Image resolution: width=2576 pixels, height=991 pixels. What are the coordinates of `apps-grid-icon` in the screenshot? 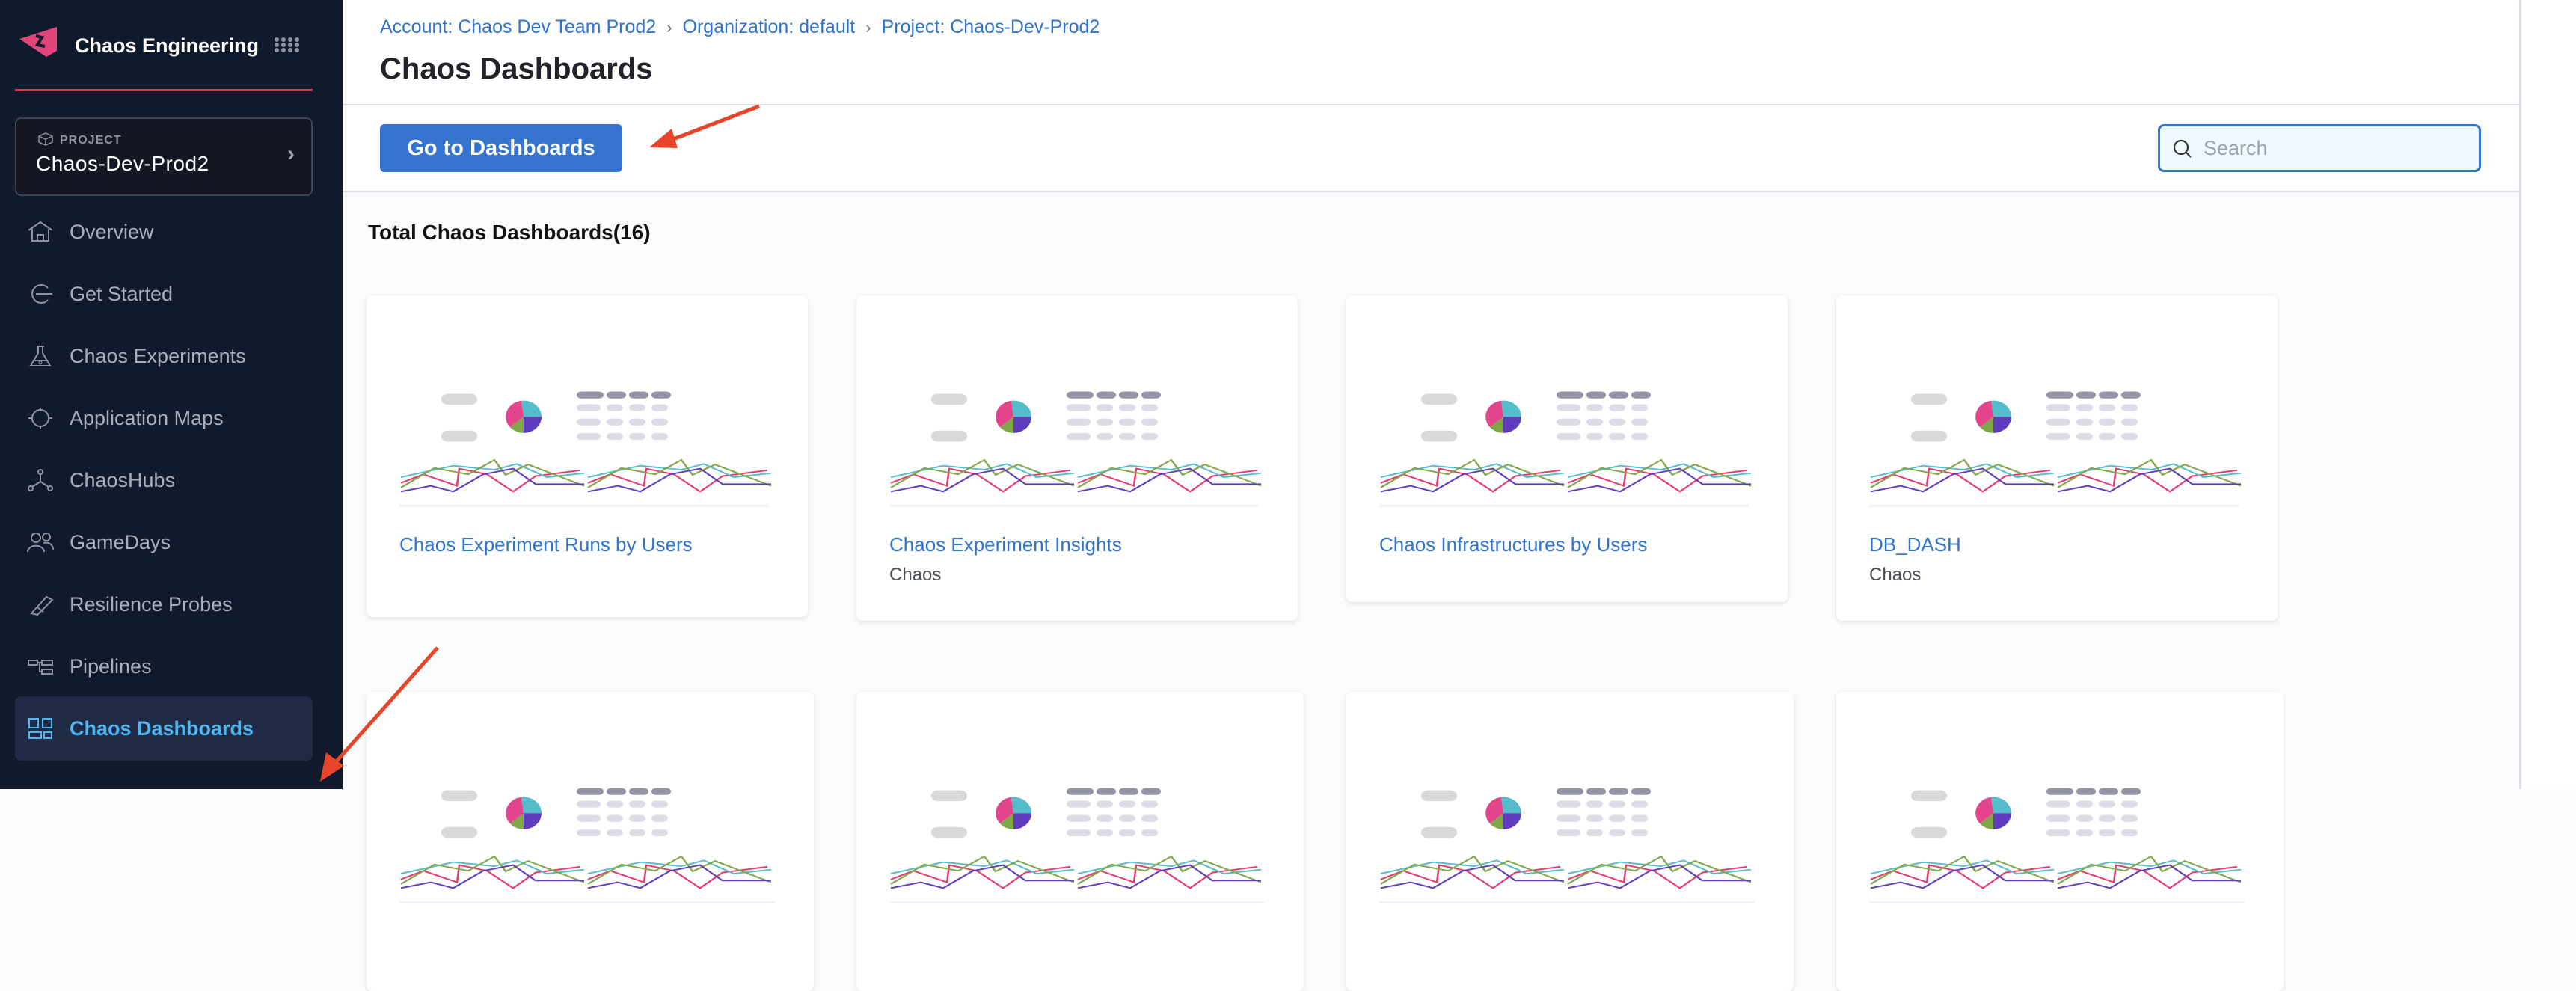 It's located at (286, 45).